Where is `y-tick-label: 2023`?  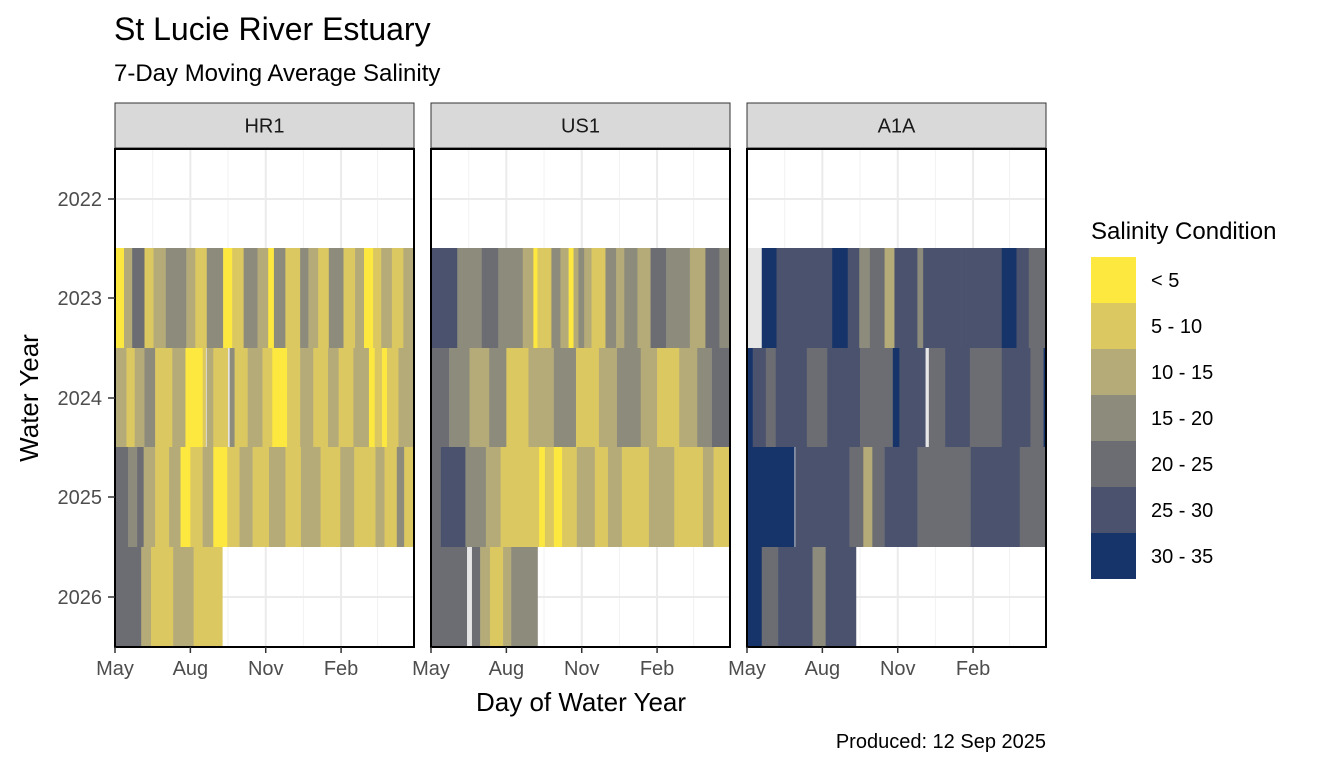 y-tick-label: 2023 is located at coordinates (80, 299).